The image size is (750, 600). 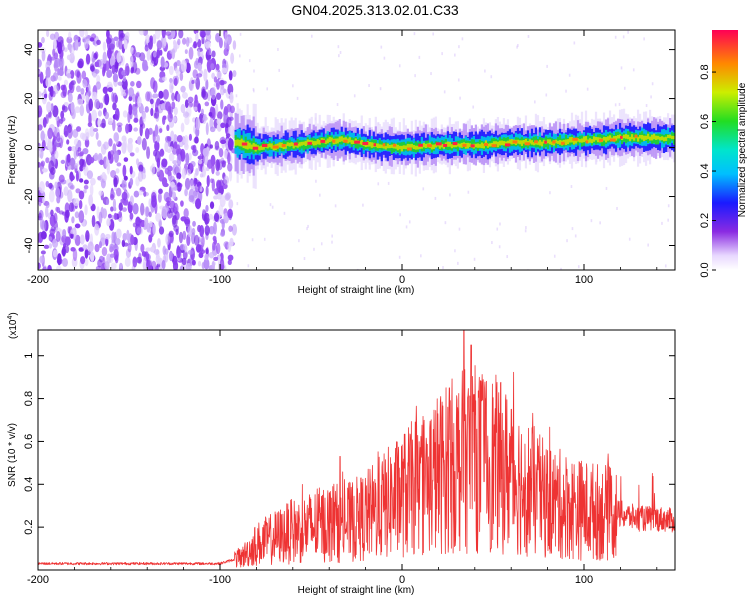 I want to click on colorbar-label: Normalized spectral amplitude, so click(x=742, y=149).